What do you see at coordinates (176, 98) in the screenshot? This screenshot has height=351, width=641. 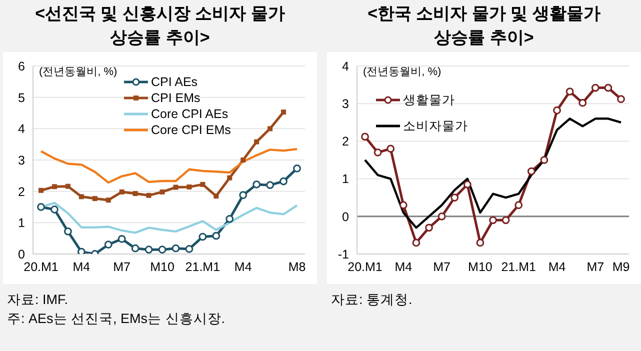 I see `legend-label: CPI EMs` at bounding box center [176, 98].